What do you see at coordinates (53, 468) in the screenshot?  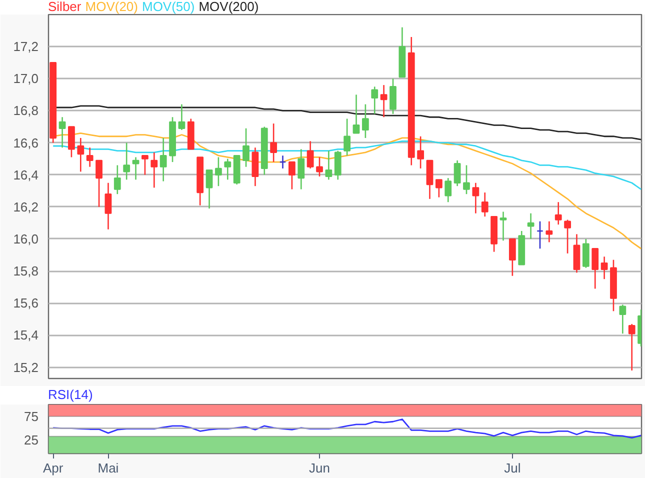 I see `x-tick-label: Apr` at bounding box center [53, 468].